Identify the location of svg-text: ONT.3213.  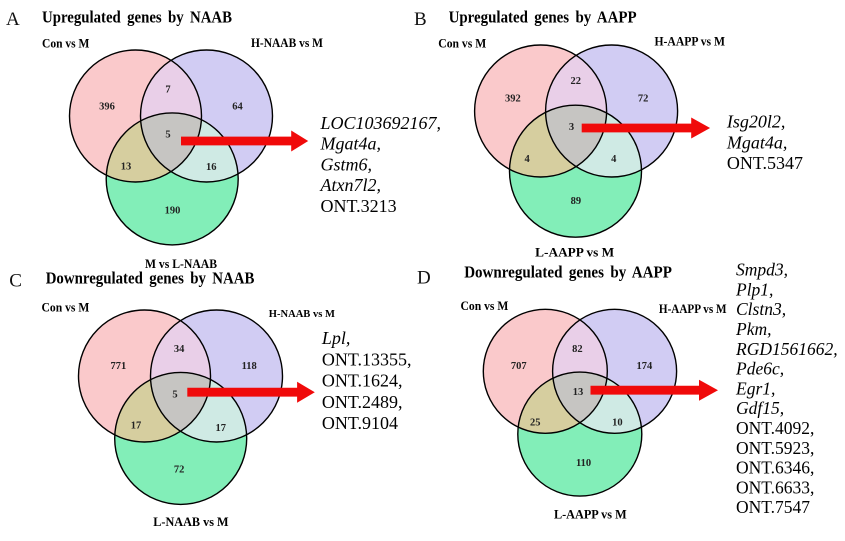
(359, 206).